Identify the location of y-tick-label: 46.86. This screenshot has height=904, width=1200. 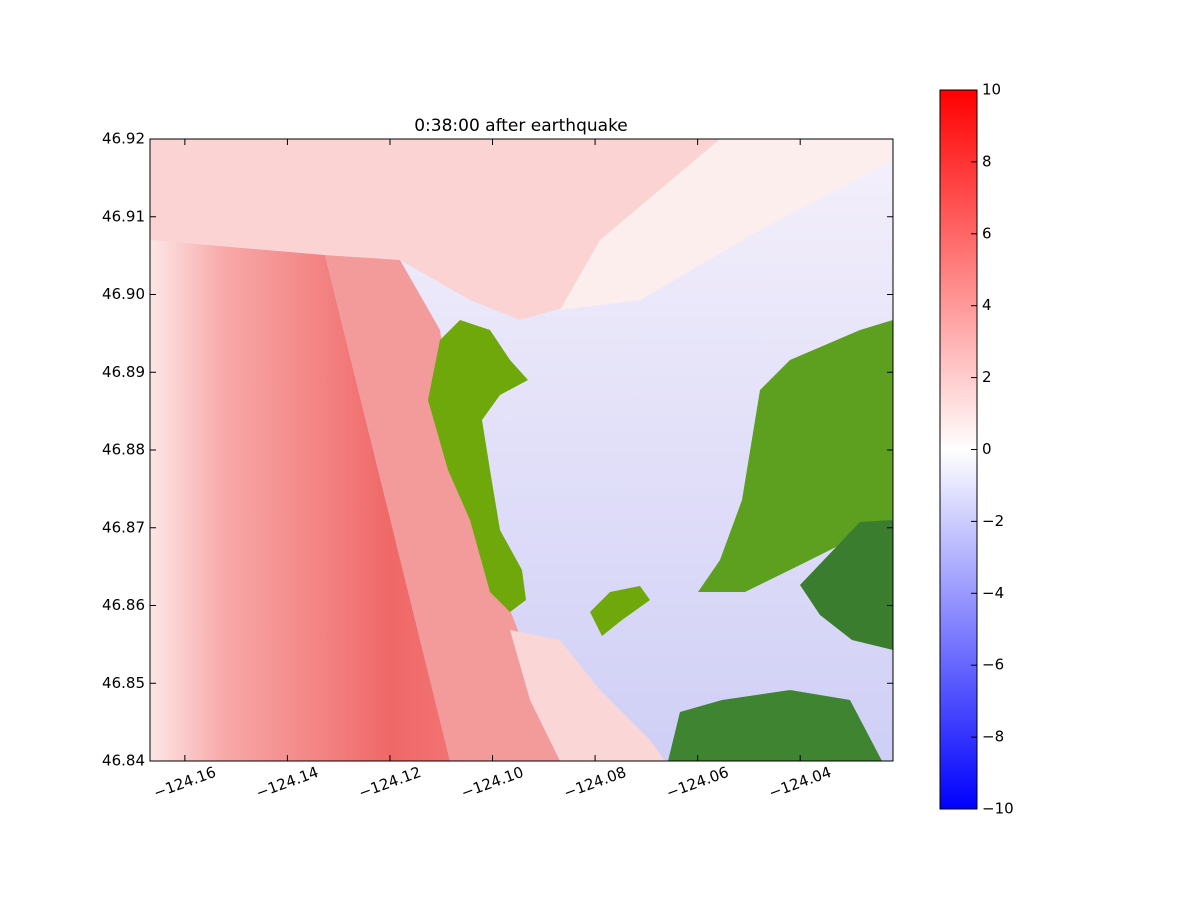
(123, 605).